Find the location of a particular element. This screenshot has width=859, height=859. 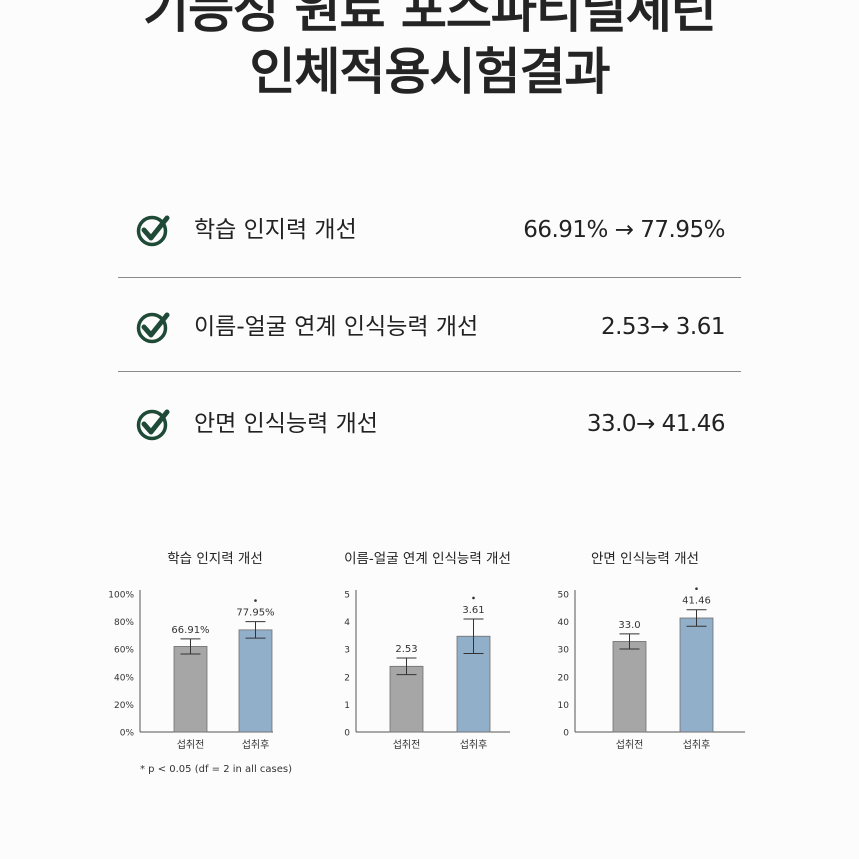

result-row-face: 안면 인식능력 개선 33.0→ 41.46 is located at coordinates (429, 424).